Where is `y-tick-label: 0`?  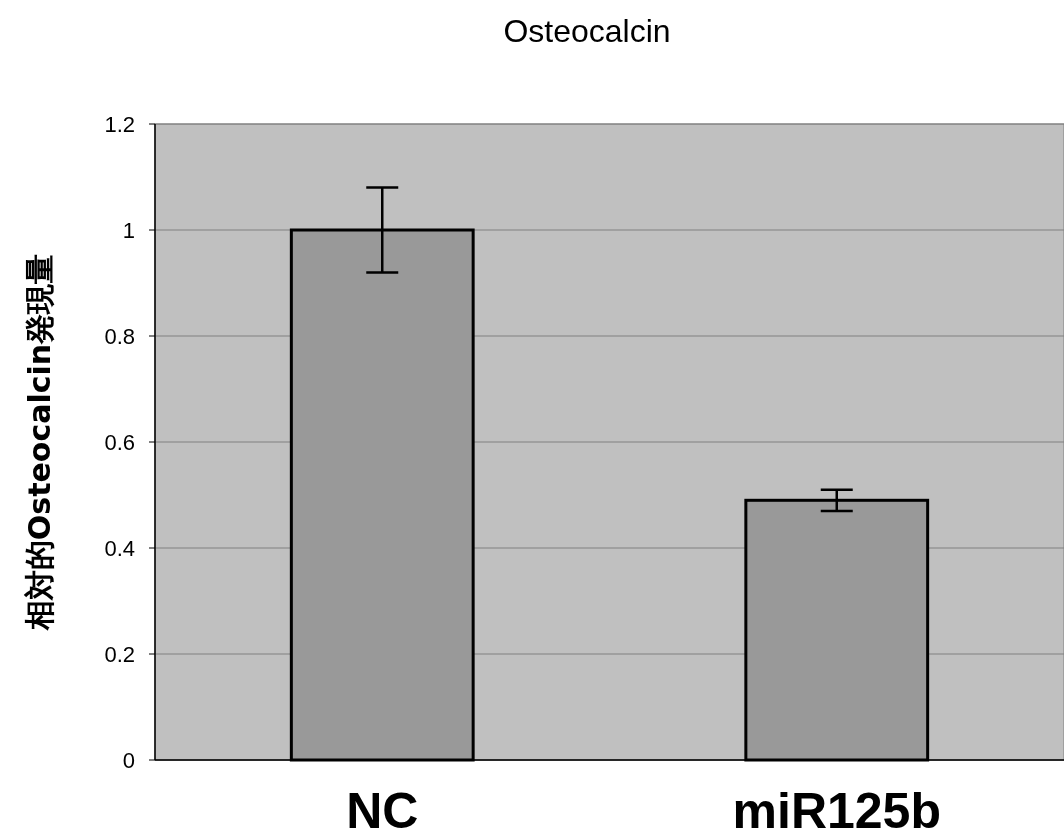
y-tick-label: 0 is located at coordinates (128, 760).